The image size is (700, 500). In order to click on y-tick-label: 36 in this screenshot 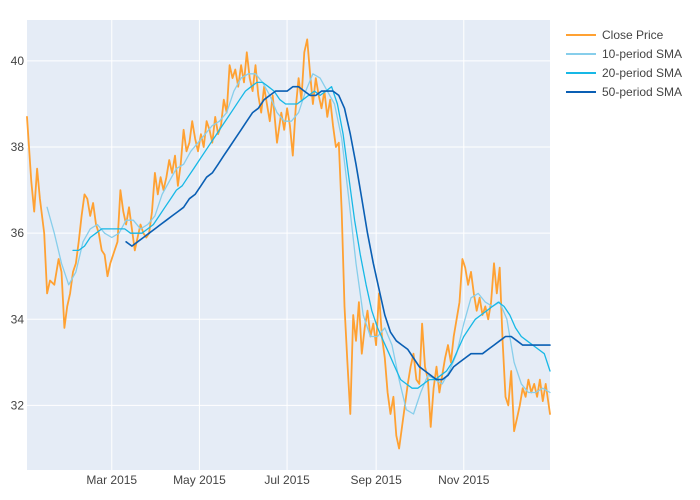, I will do `click(18, 233)`.